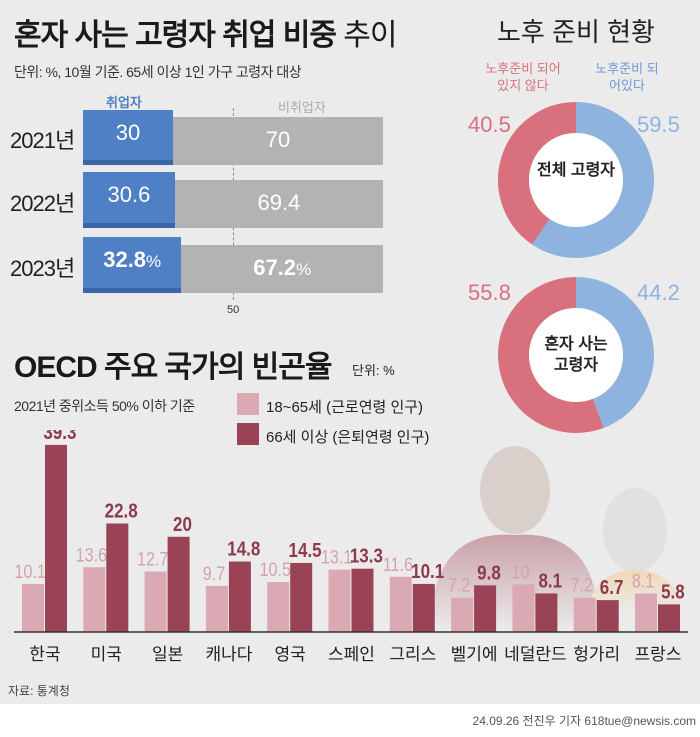  I want to click on unemployed-number: 70, so click(278, 139).